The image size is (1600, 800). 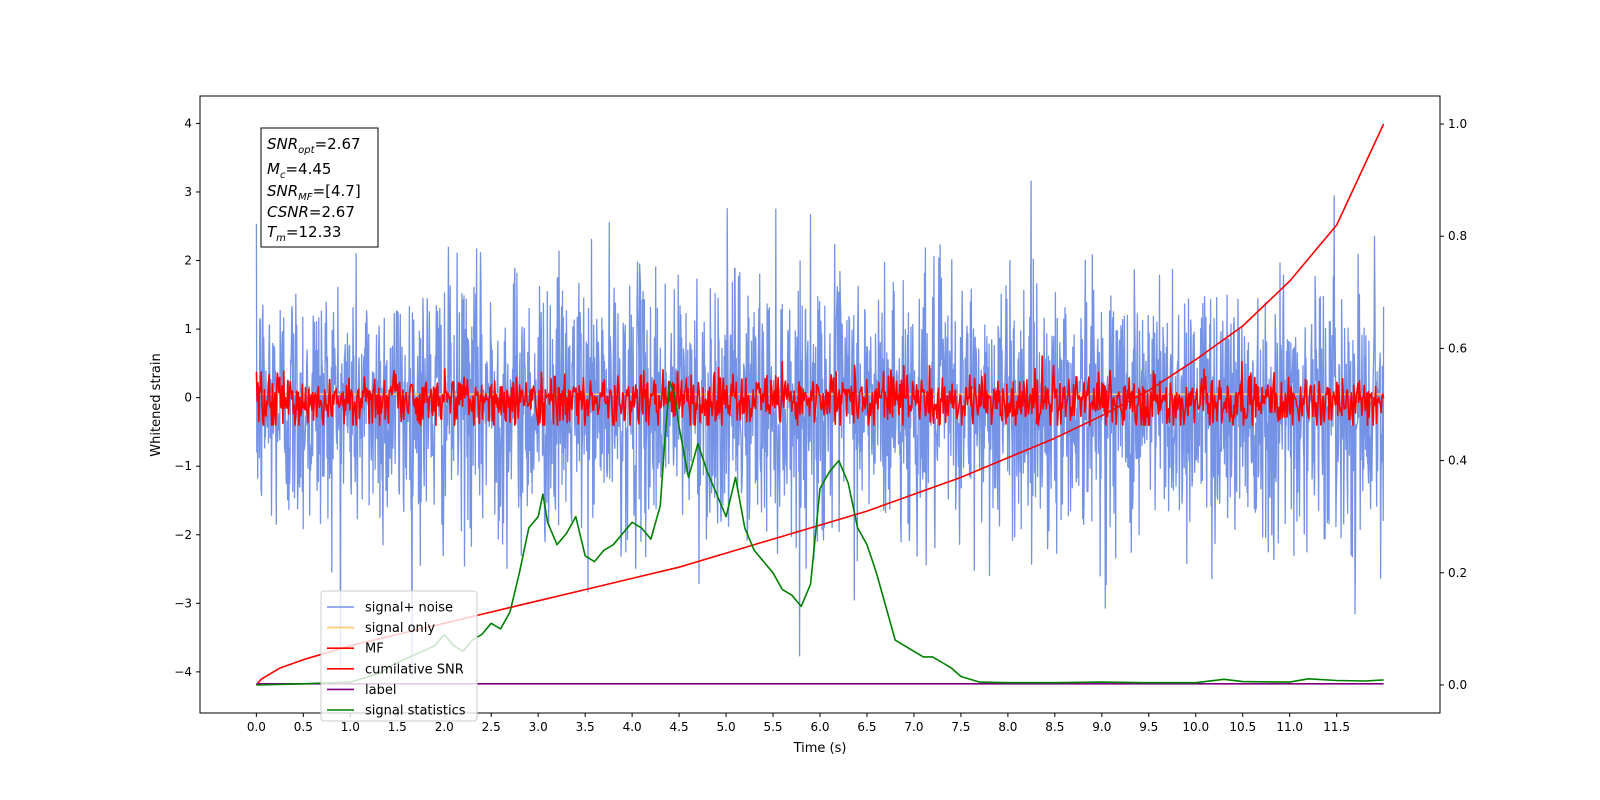 What do you see at coordinates (632, 727) in the screenshot?
I see `x-tick-label: 4.0` at bounding box center [632, 727].